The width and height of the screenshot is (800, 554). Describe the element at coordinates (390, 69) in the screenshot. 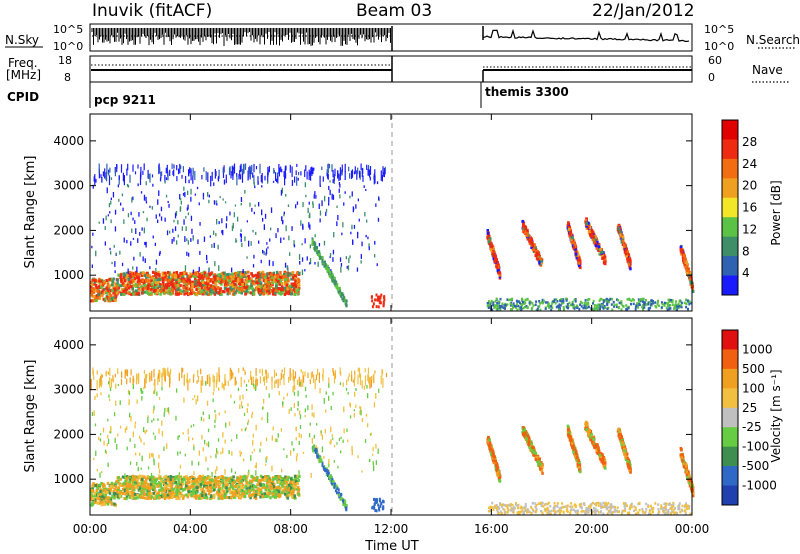

I see `freq-panel: 18 8 60 0` at that location.